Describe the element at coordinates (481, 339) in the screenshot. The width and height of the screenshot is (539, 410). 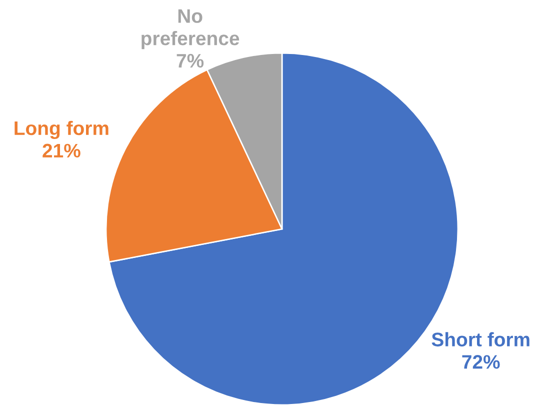
I see `slice-label: Short form` at that location.